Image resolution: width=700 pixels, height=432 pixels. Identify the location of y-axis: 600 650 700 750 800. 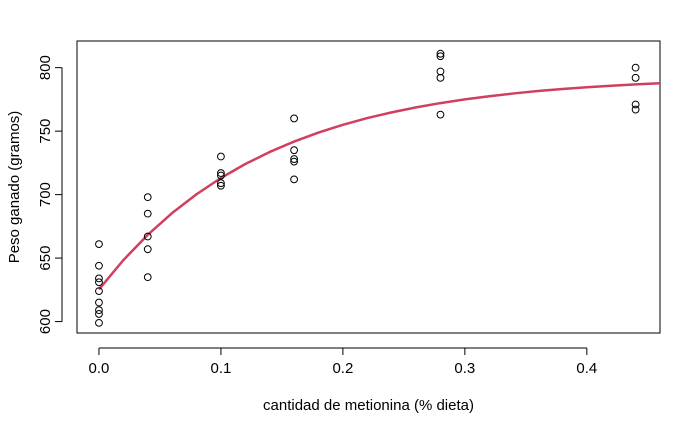
(50, 194).